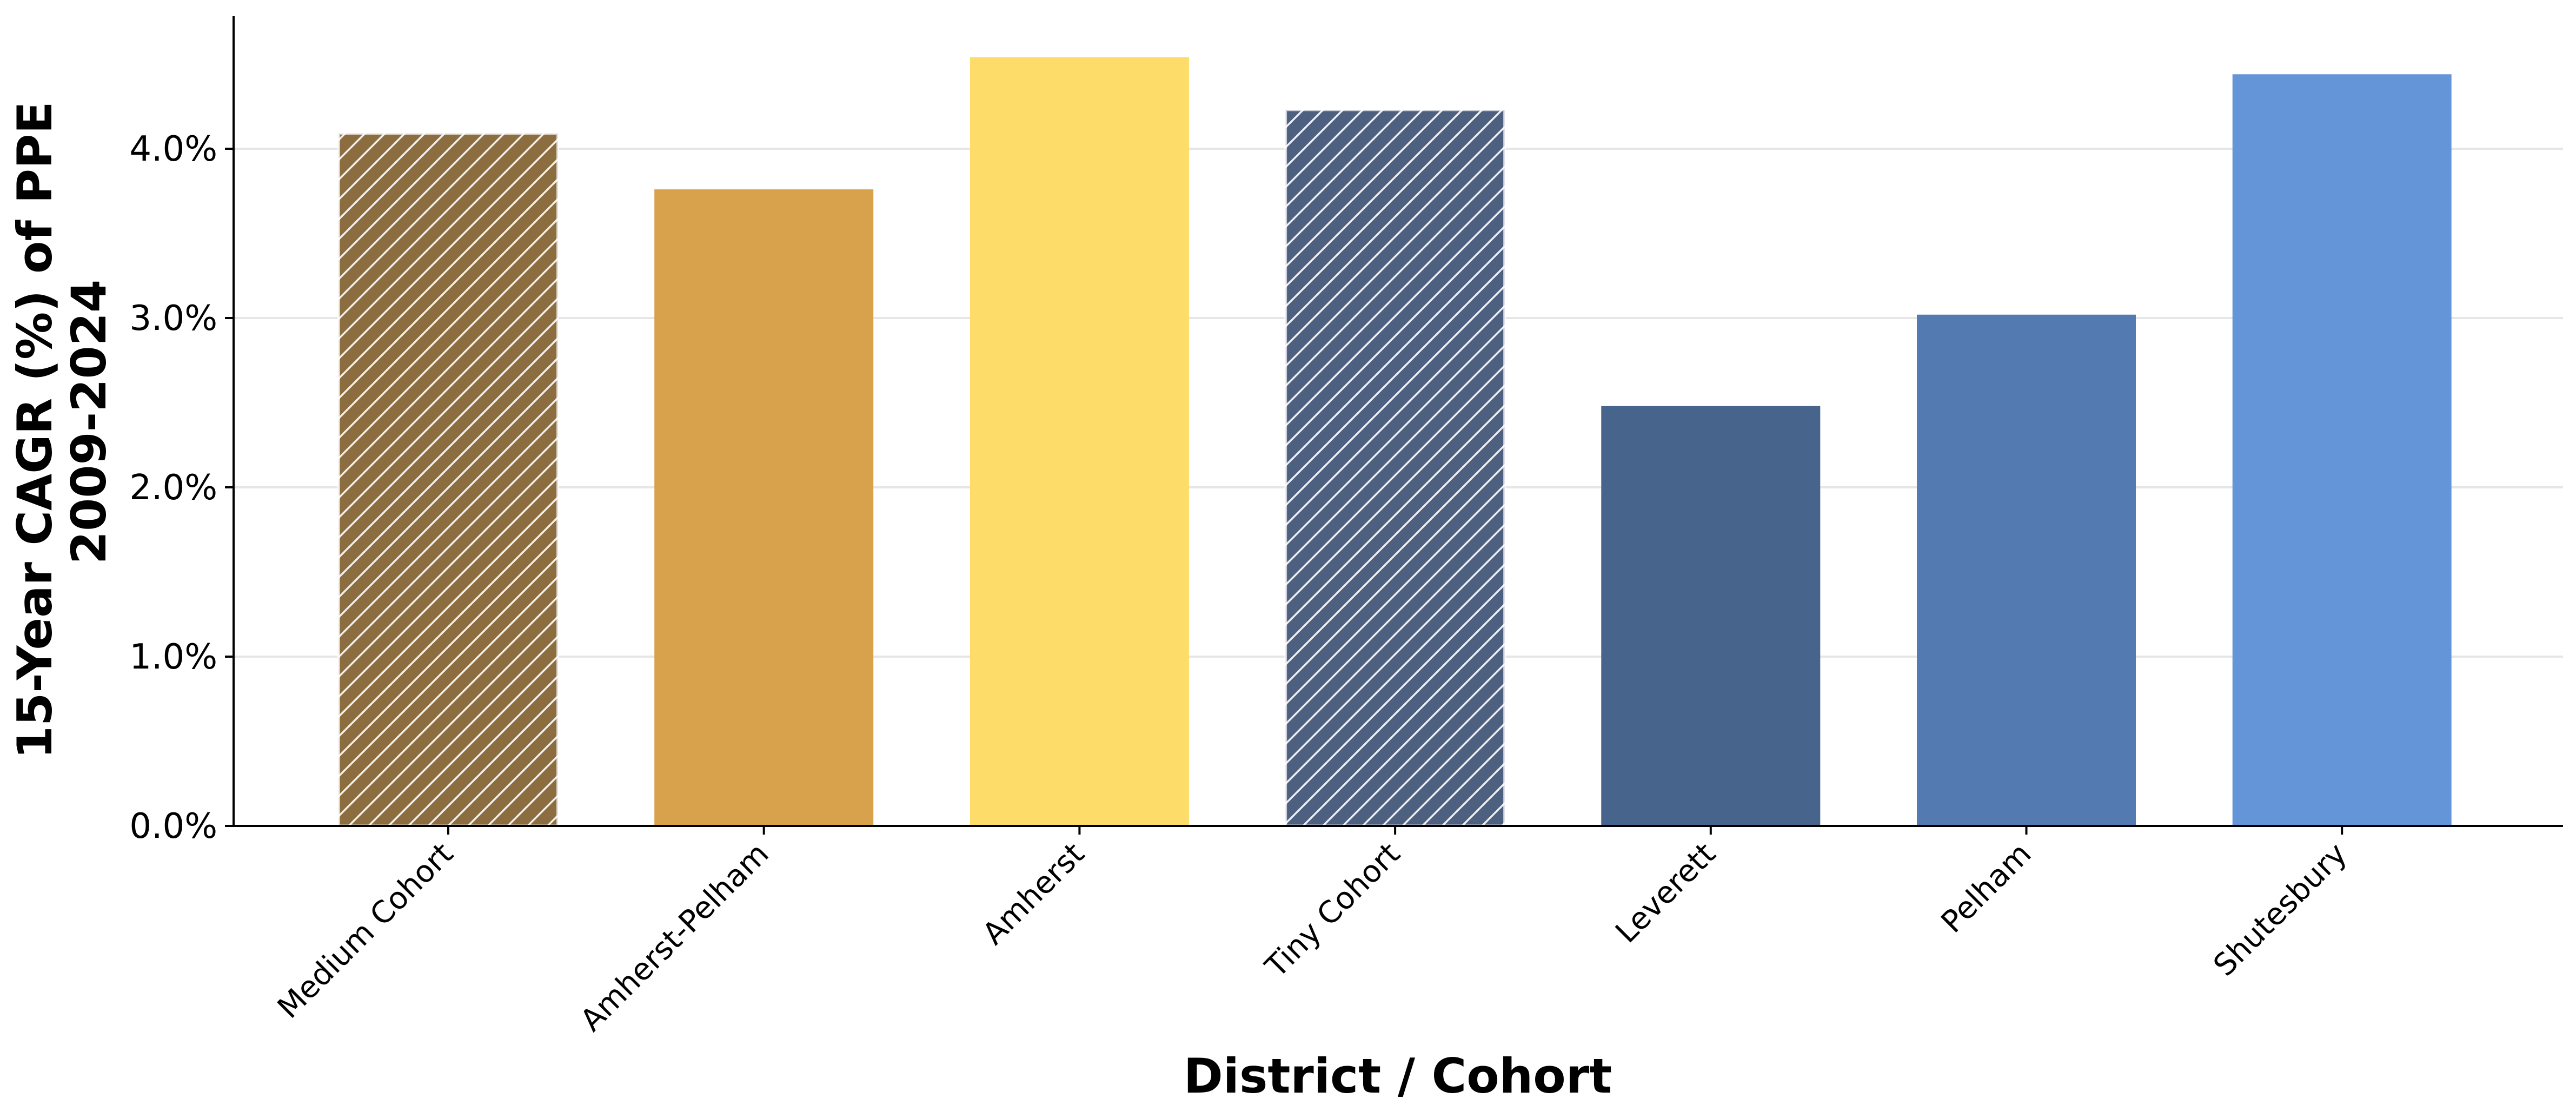  What do you see at coordinates (1665, 893) in the screenshot?
I see `x-tick-label: Leverett` at bounding box center [1665, 893].